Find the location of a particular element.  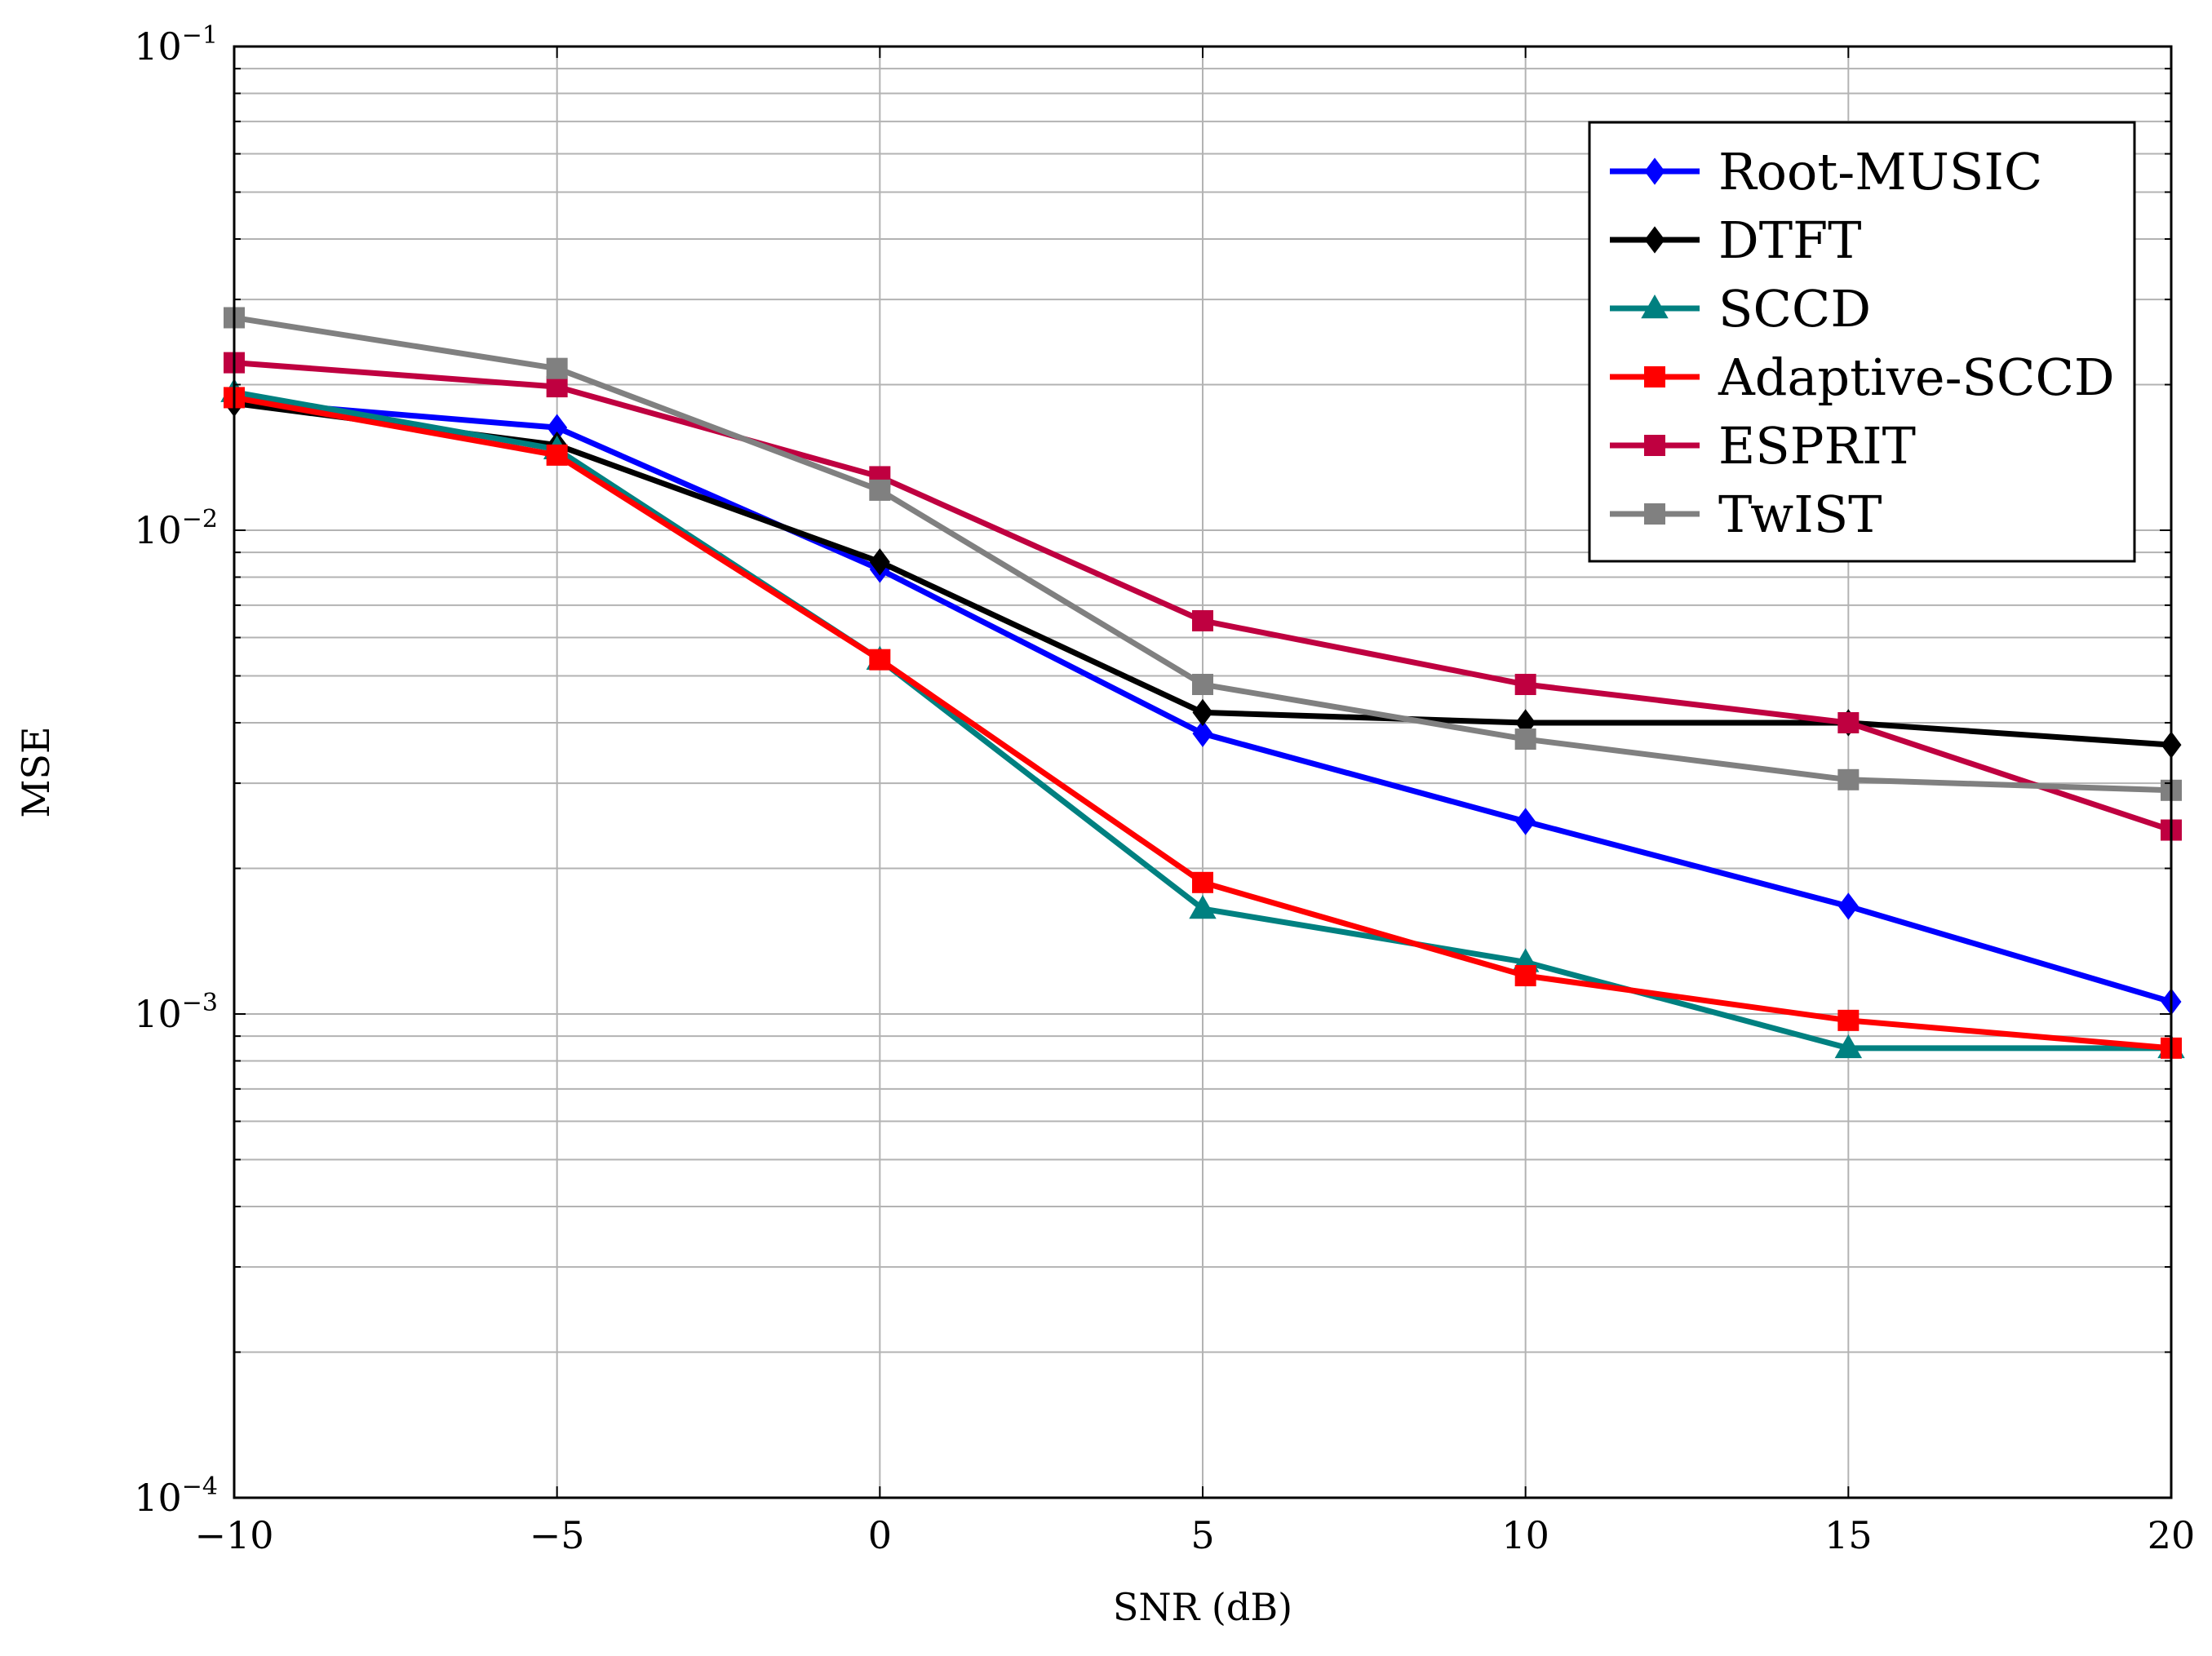

legend-box is located at coordinates (1862, 342).